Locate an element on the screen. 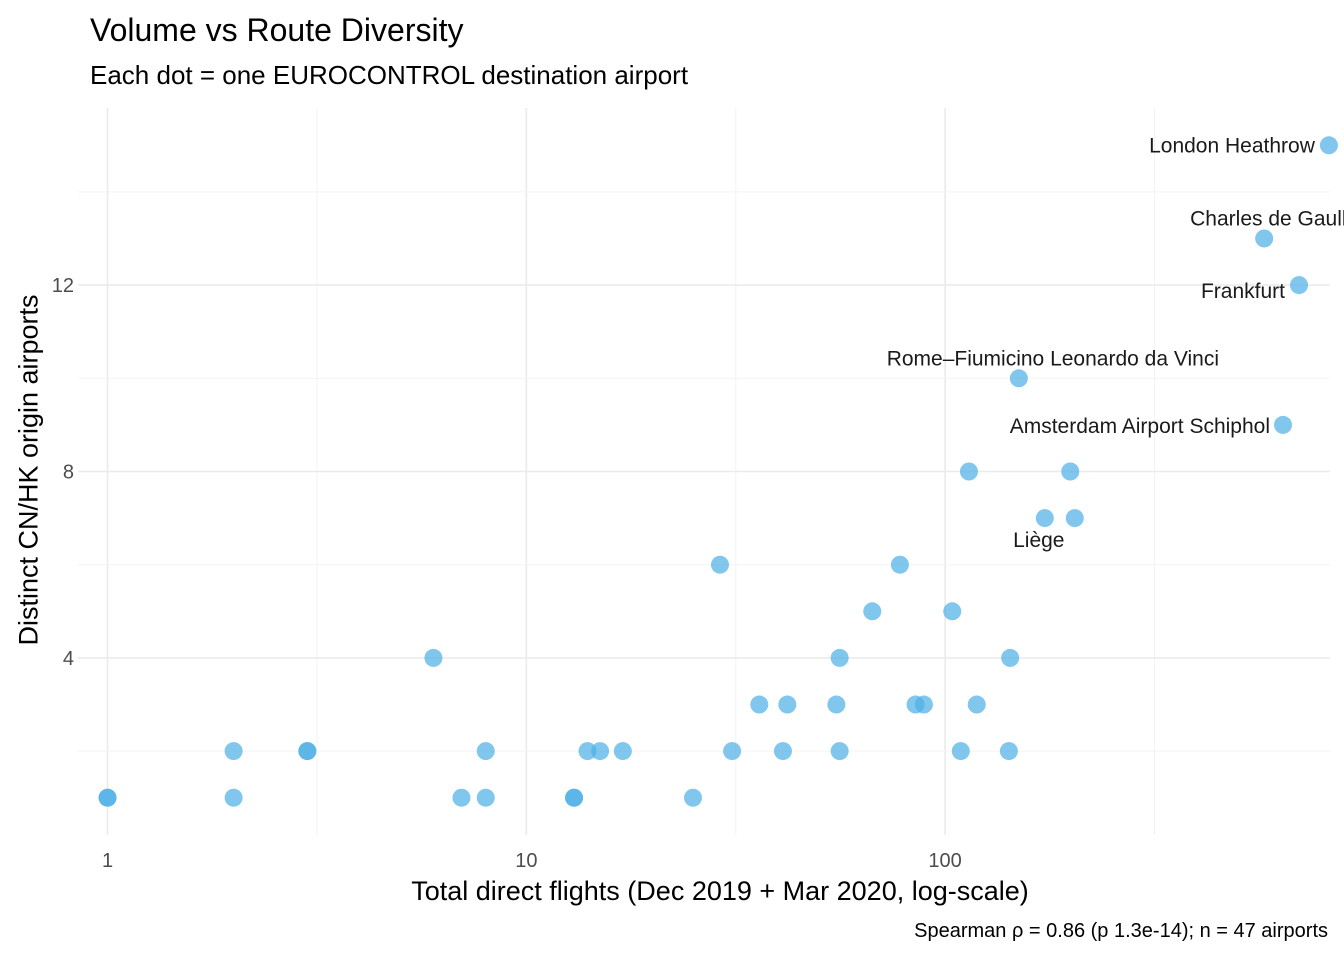 Image resolution: width=1344 pixels, height=960 pixels. y-tick-label: 8 is located at coordinates (68, 473).